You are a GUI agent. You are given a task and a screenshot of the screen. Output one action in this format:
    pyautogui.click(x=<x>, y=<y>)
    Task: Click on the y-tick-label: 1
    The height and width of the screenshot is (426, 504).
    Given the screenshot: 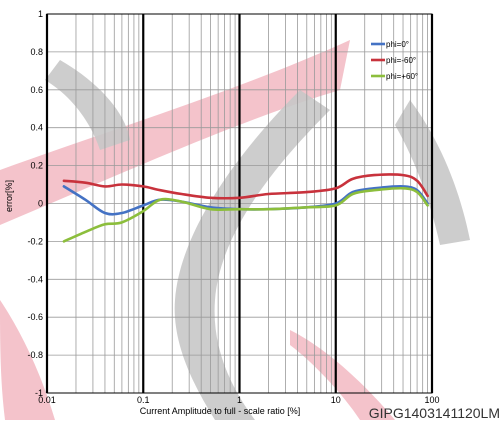 What is the action you would take?
    pyautogui.click(x=40, y=14)
    